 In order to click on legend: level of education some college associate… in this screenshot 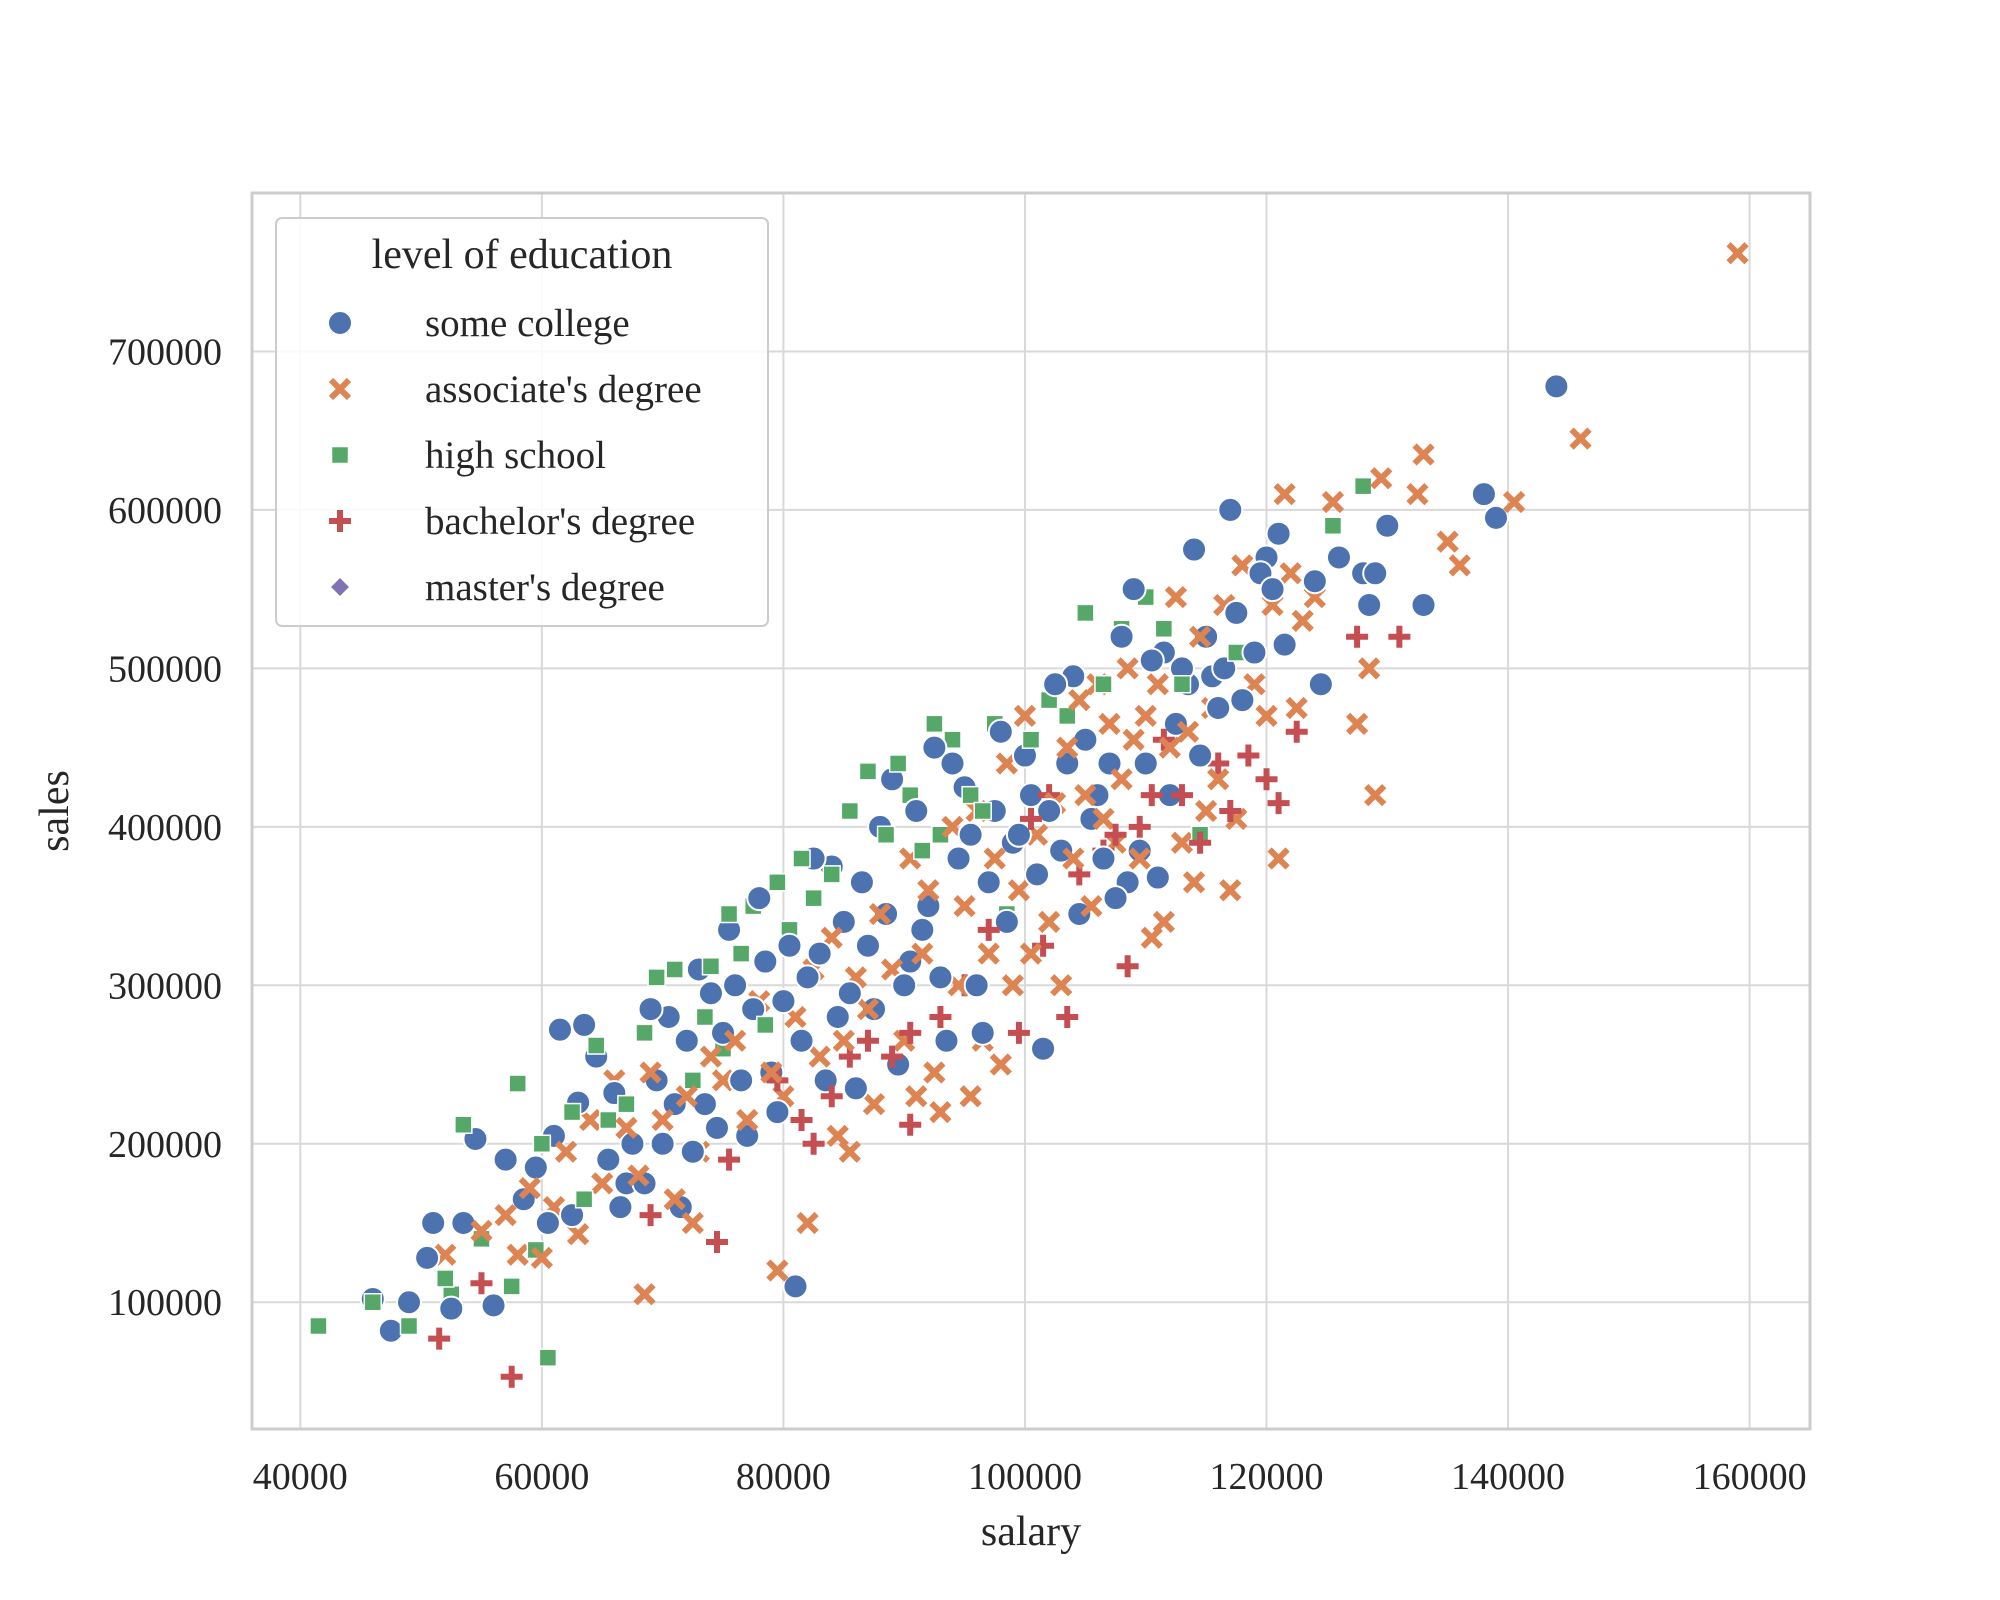, I will do `click(522, 422)`.